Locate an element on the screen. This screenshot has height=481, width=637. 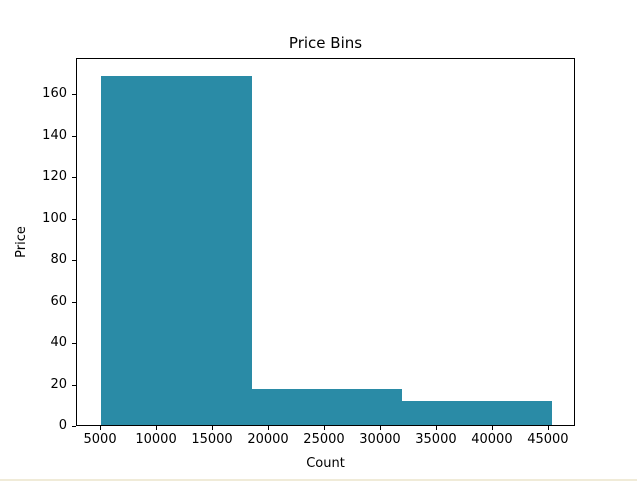
x-tick-label: 15000 is located at coordinates (212, 439).